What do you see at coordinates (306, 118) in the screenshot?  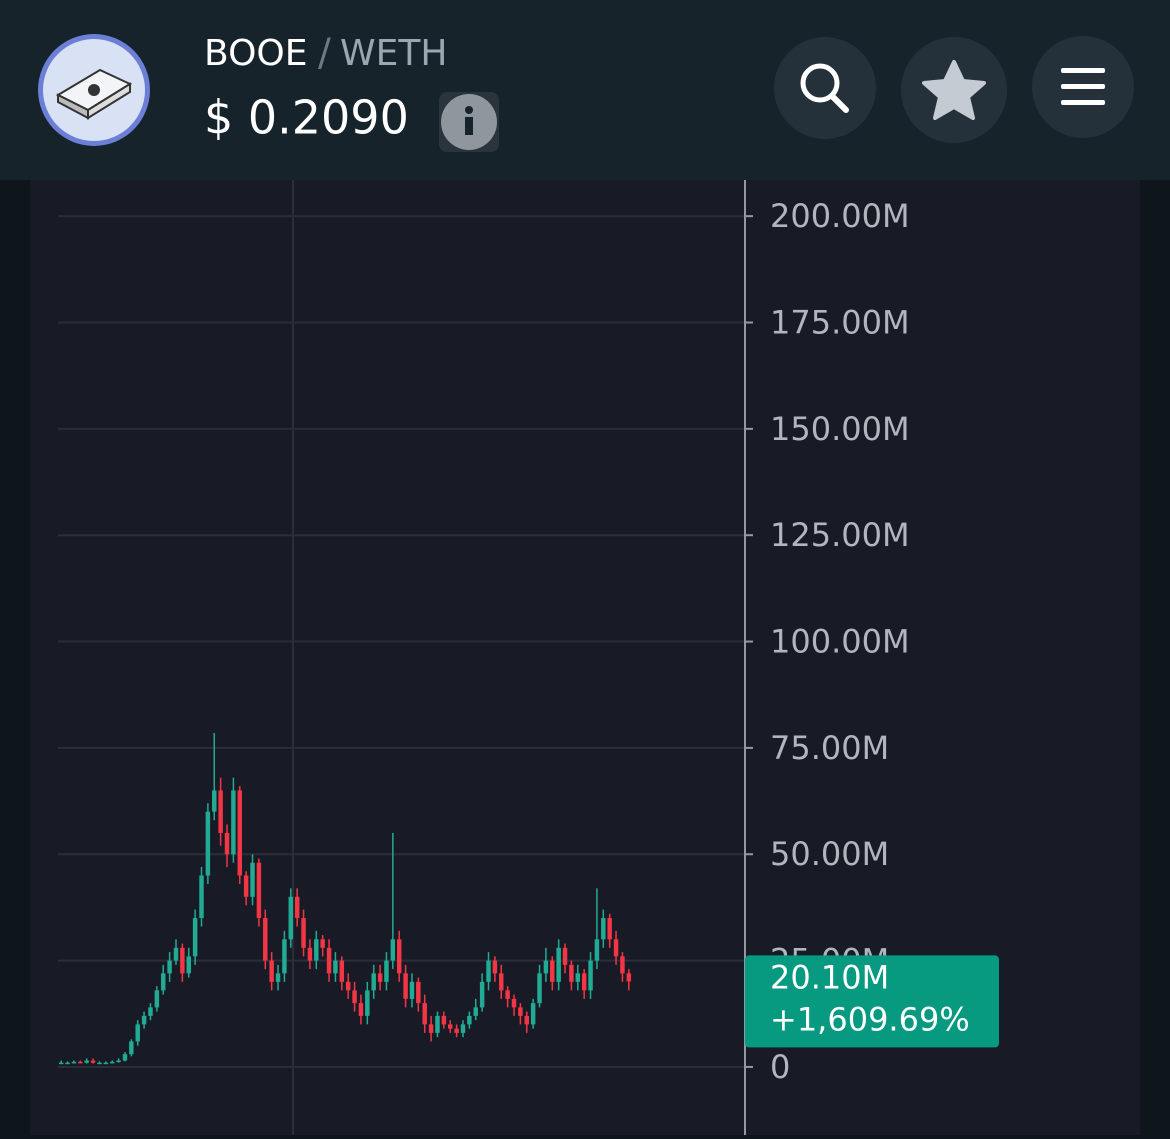 I see `price: $ 0.2090` at bounding box center [306, 118].